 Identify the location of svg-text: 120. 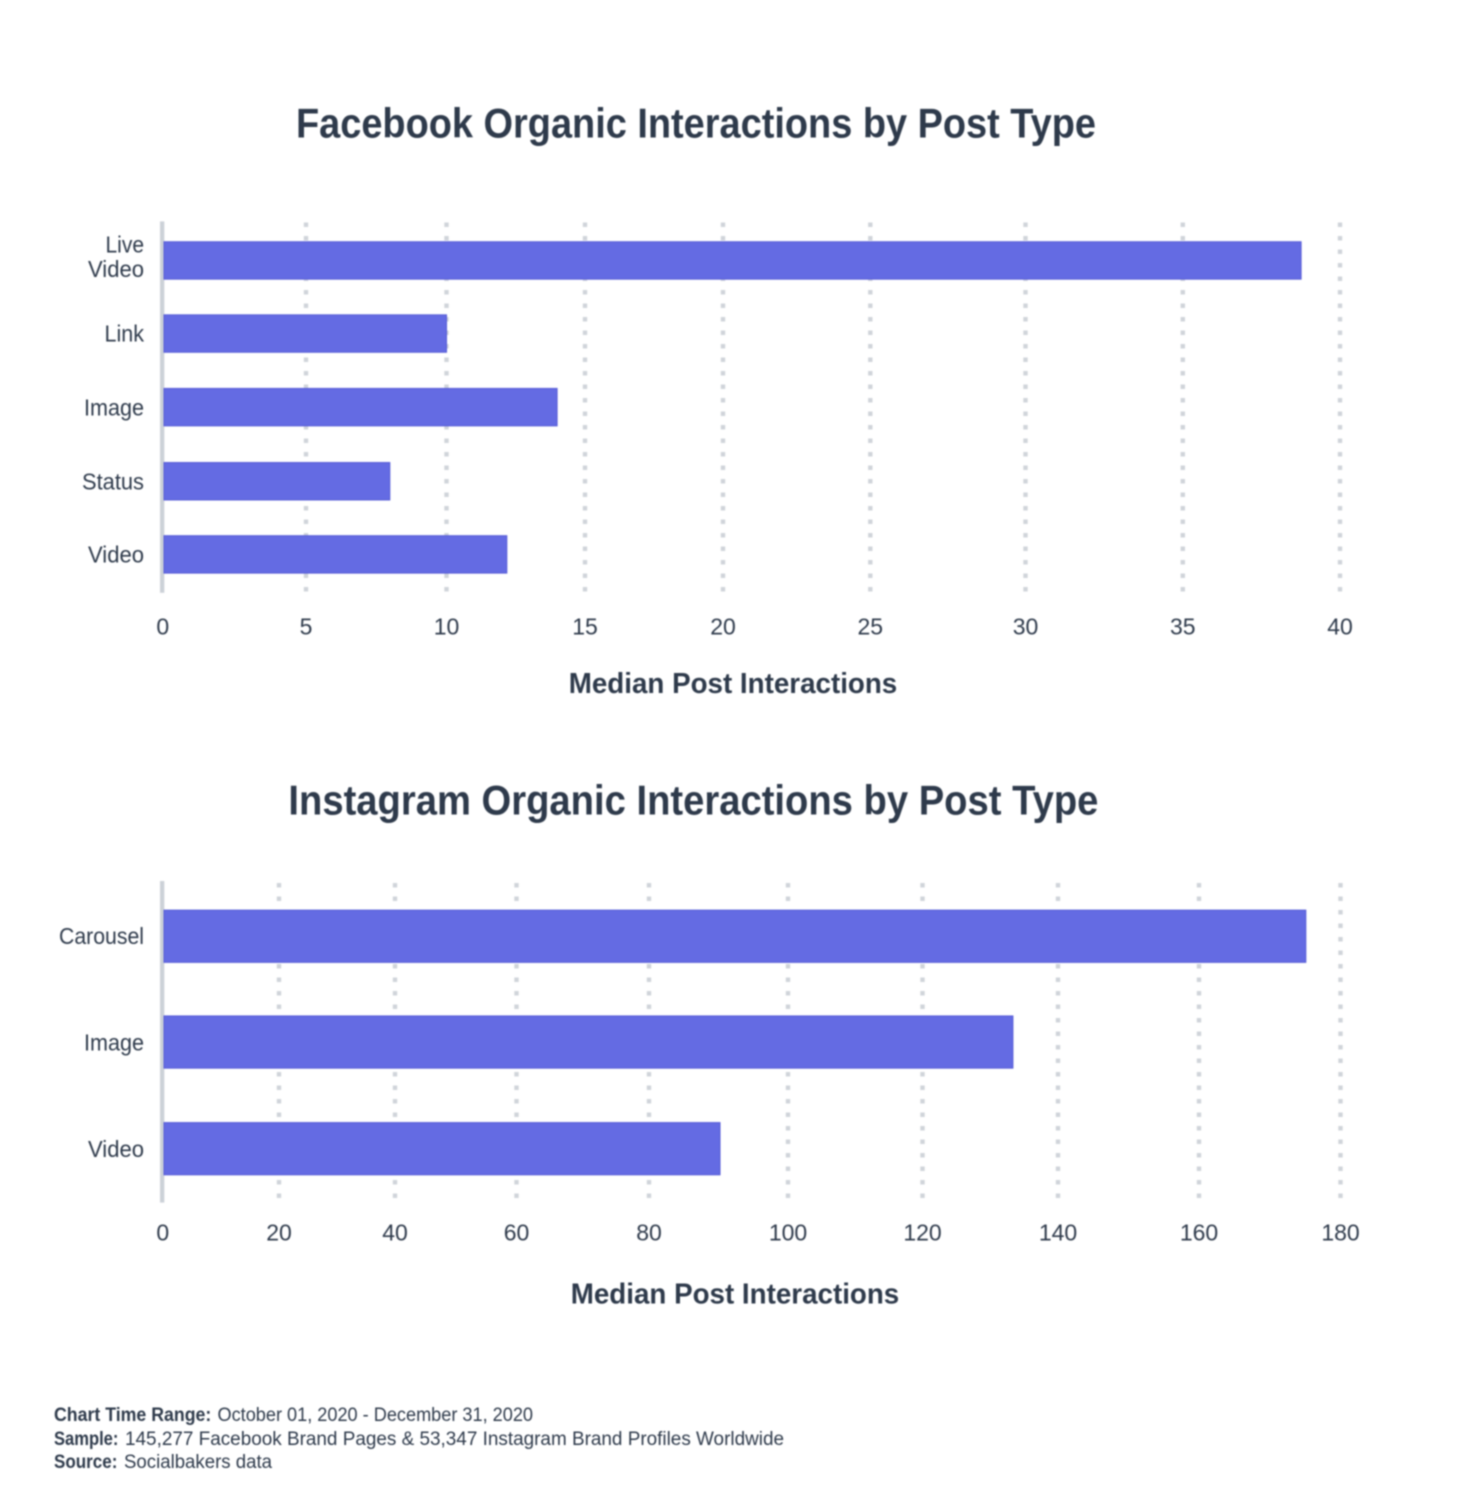
(922, 1233).